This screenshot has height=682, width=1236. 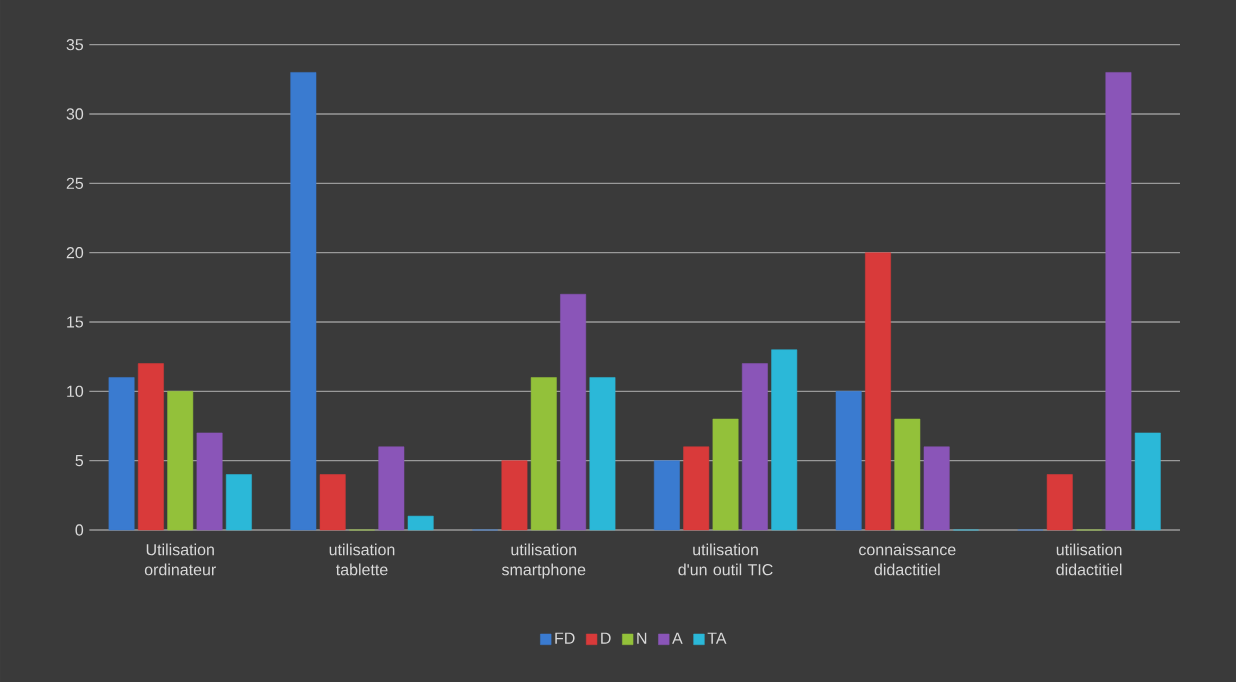 I want to click on y-tick-label: 35, so click(x=75, y=45).